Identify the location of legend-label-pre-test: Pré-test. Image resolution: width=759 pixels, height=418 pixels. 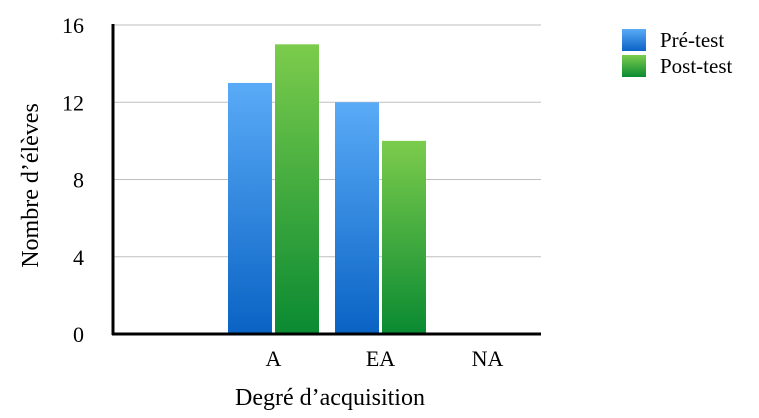
(692, 40).